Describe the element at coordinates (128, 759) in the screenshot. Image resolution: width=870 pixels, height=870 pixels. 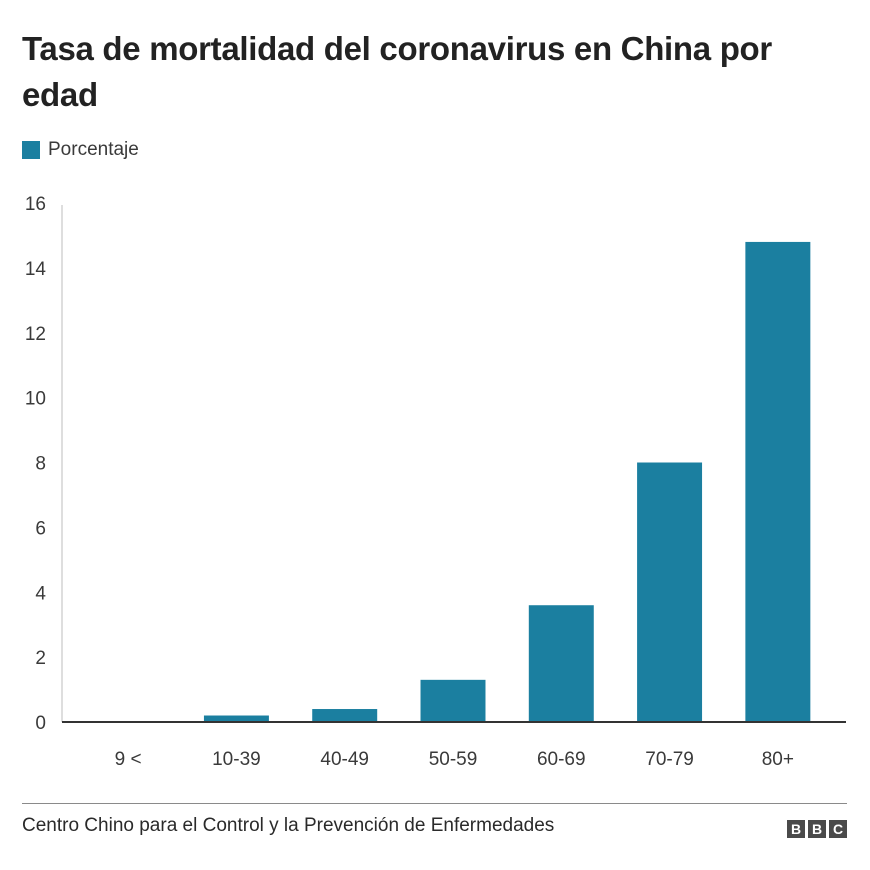
I see `x-tick-label: 9 <` at that location.